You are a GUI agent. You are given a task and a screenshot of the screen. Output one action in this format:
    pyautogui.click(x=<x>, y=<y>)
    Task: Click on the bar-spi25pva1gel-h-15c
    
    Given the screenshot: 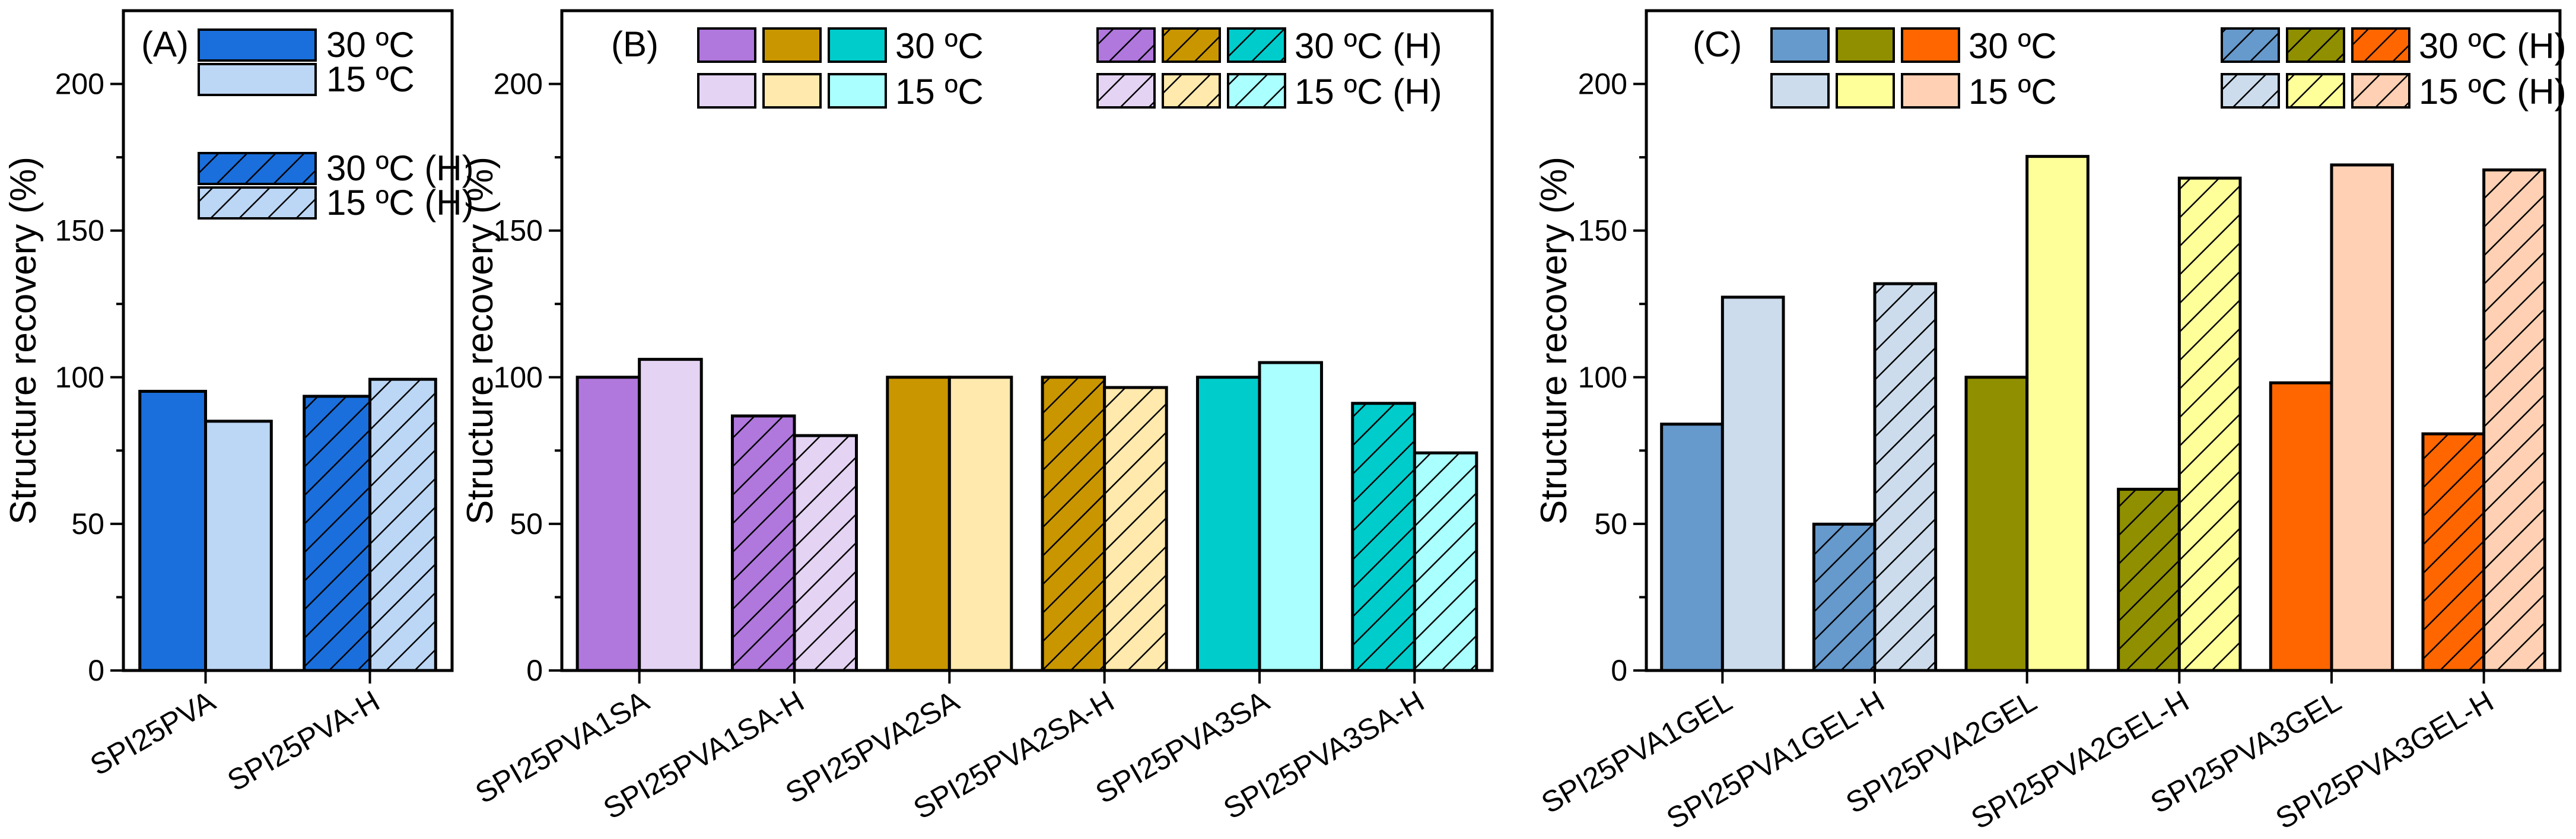 What is the action you would take?
    pyautogui.click(x=1905, y=477)
    